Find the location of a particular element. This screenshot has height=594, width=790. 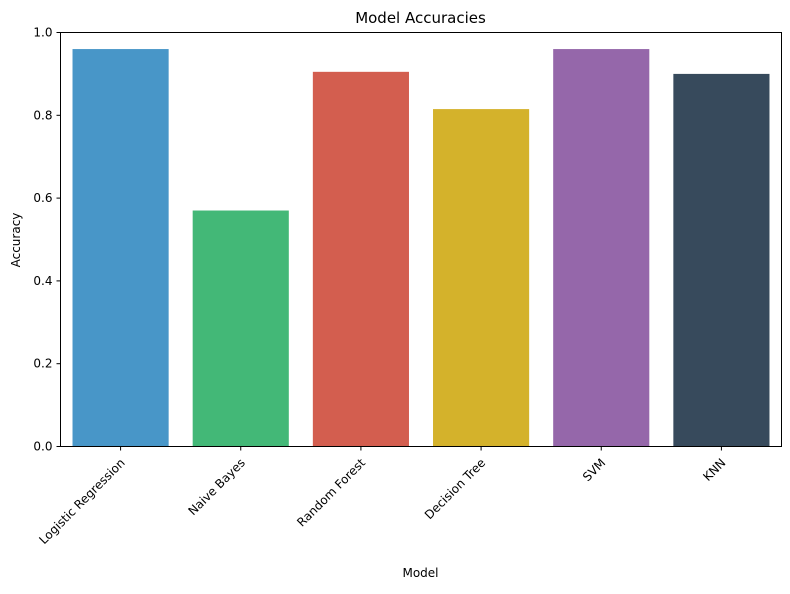

x-tick-label: Logistic Regression is located at coordinates (81, 501).